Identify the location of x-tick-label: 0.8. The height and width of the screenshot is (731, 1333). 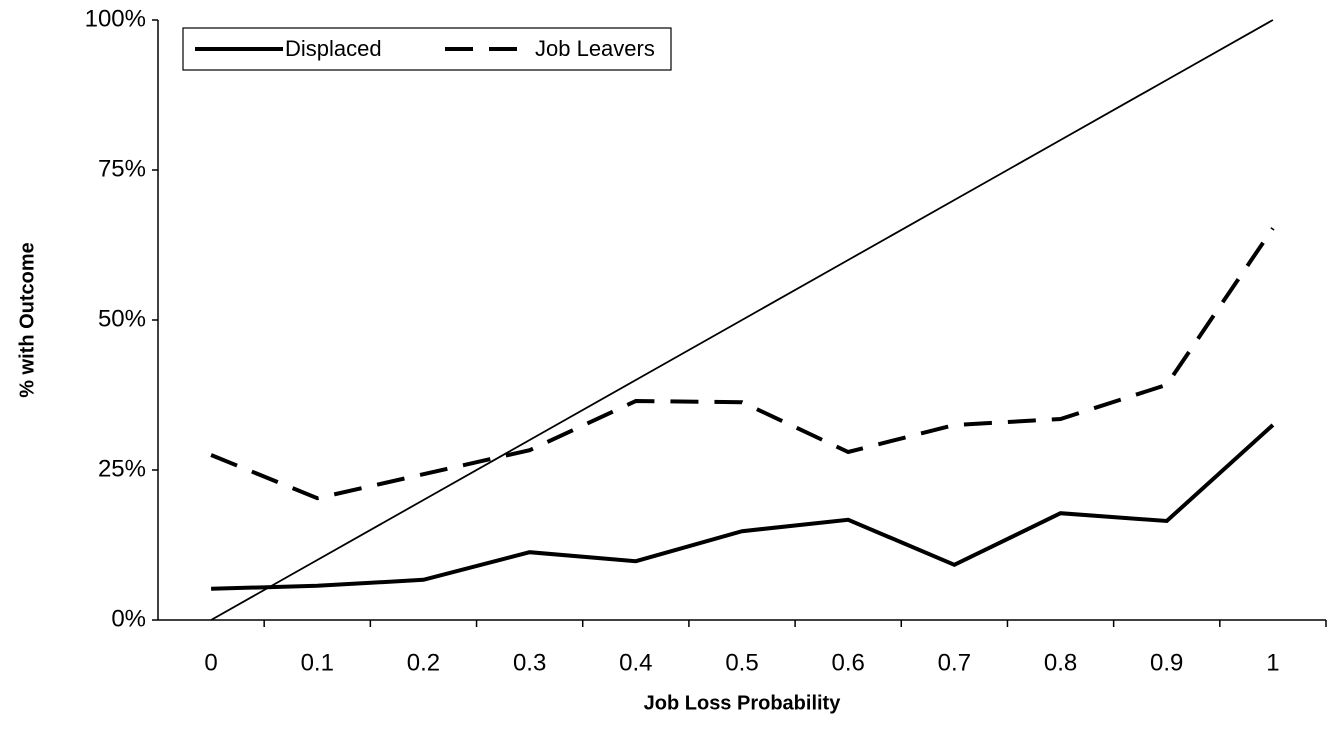
(1060, 662).